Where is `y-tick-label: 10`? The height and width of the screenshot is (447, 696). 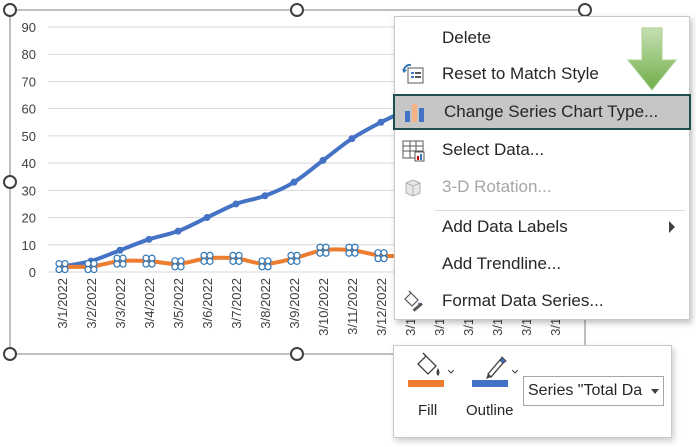
y-tick-label: 10 is located at coordinates (29, 245).